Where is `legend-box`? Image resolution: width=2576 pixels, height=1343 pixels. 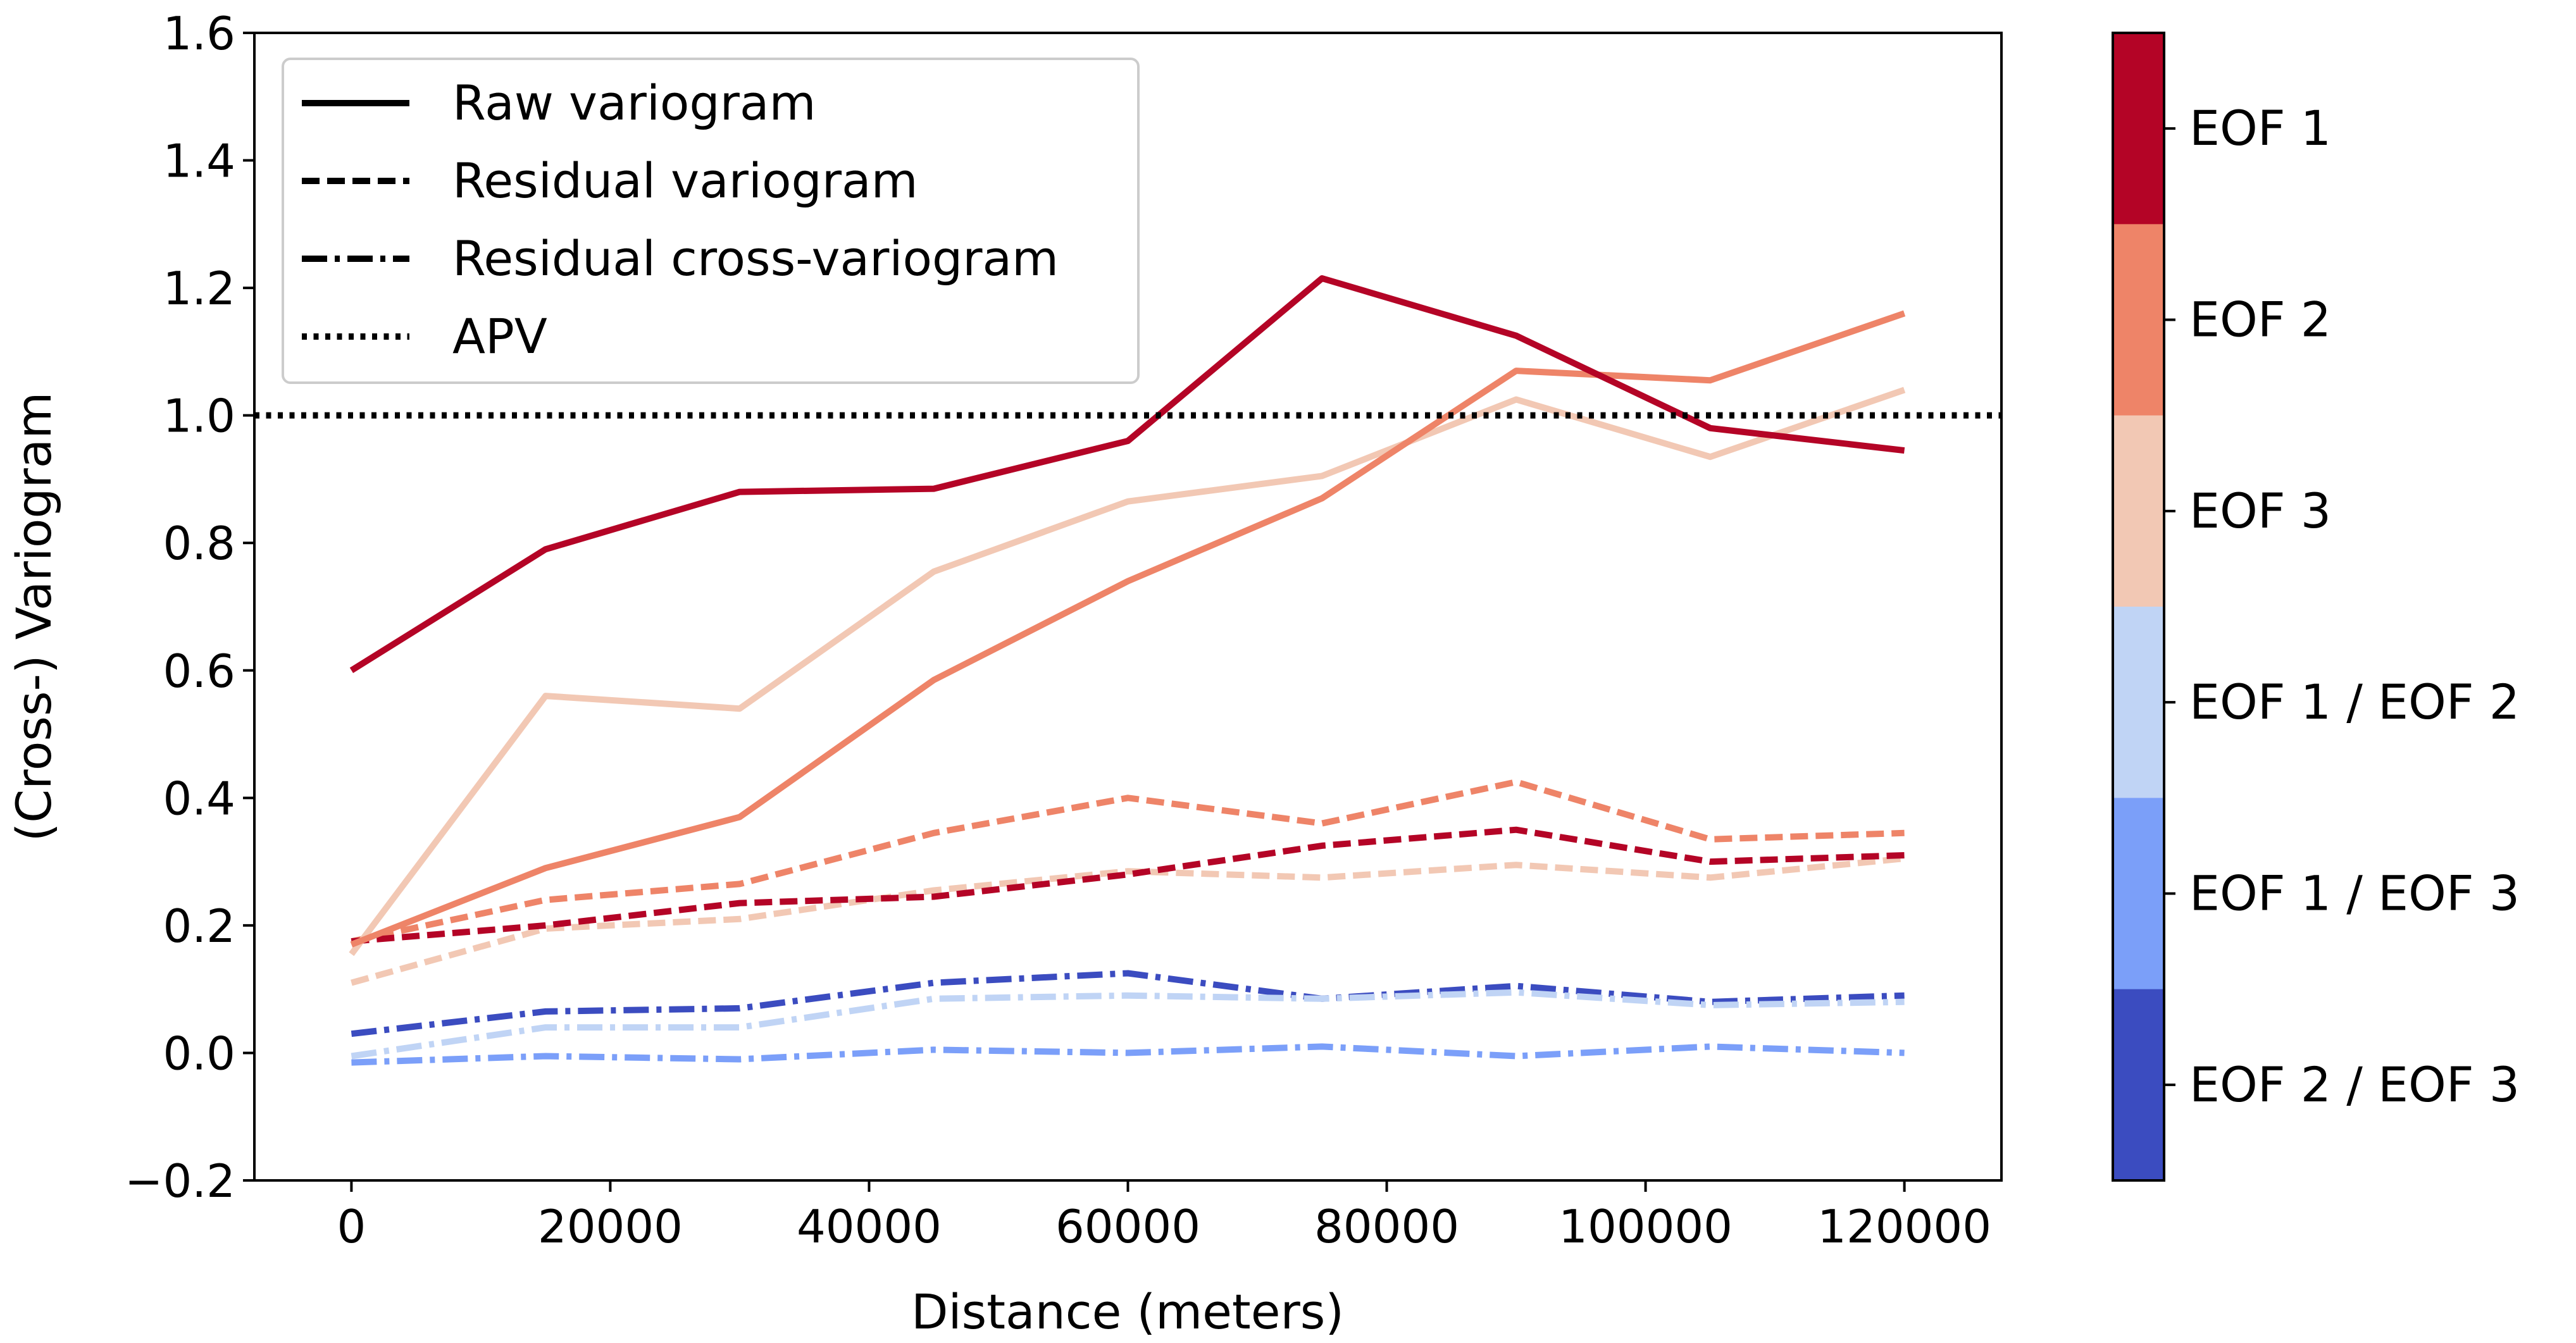
legend-box is located at coordinates (711, 221).